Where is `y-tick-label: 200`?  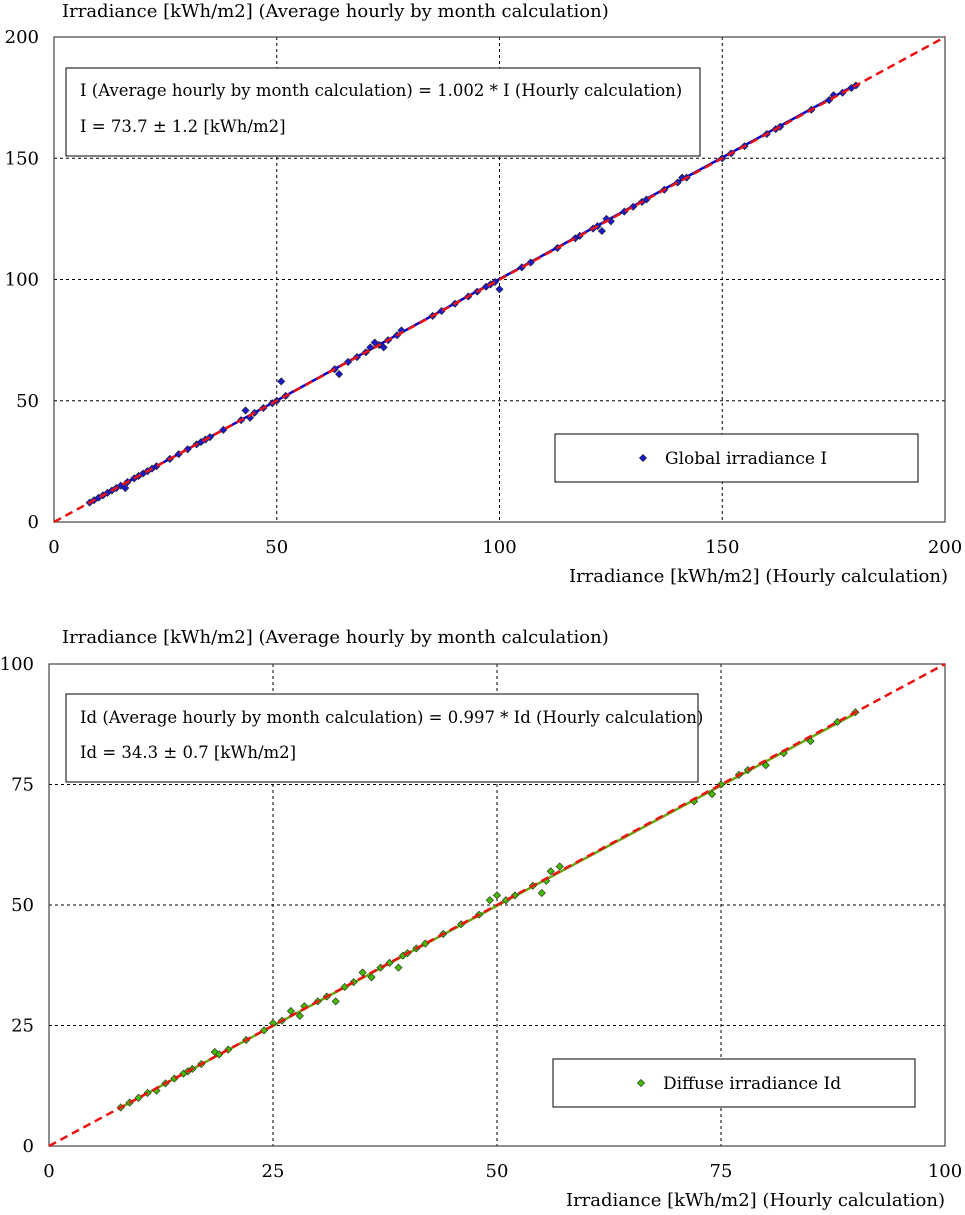 y-tick-label: 200 is located at coordinates (22, 37).